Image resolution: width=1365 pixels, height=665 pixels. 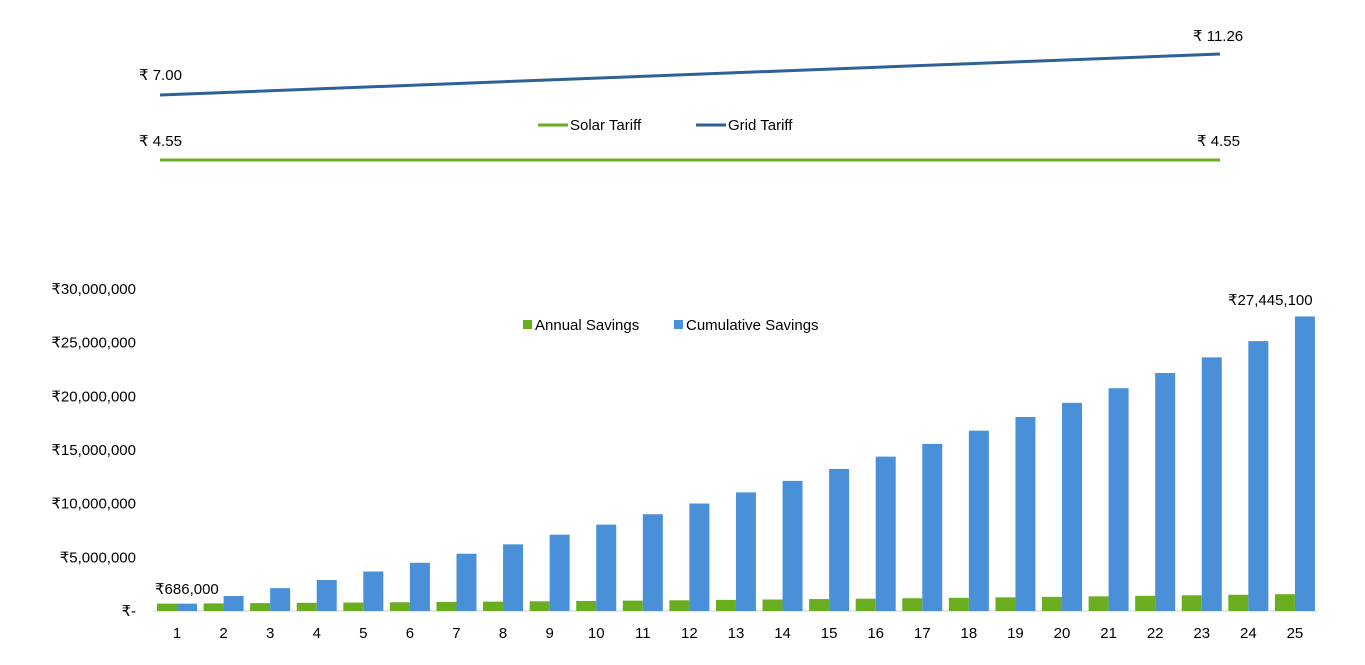 What do you see at coordinates (317, 633) in the screenshot?
I see `x-tick-label: 4` at bounding box center [317, 633].